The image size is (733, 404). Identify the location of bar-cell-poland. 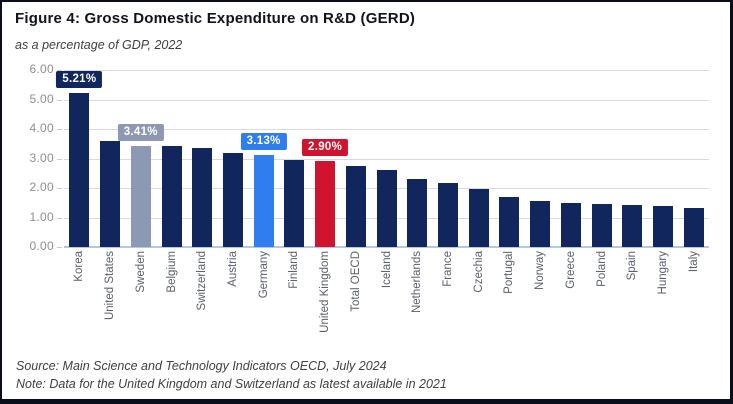
(601, 158).